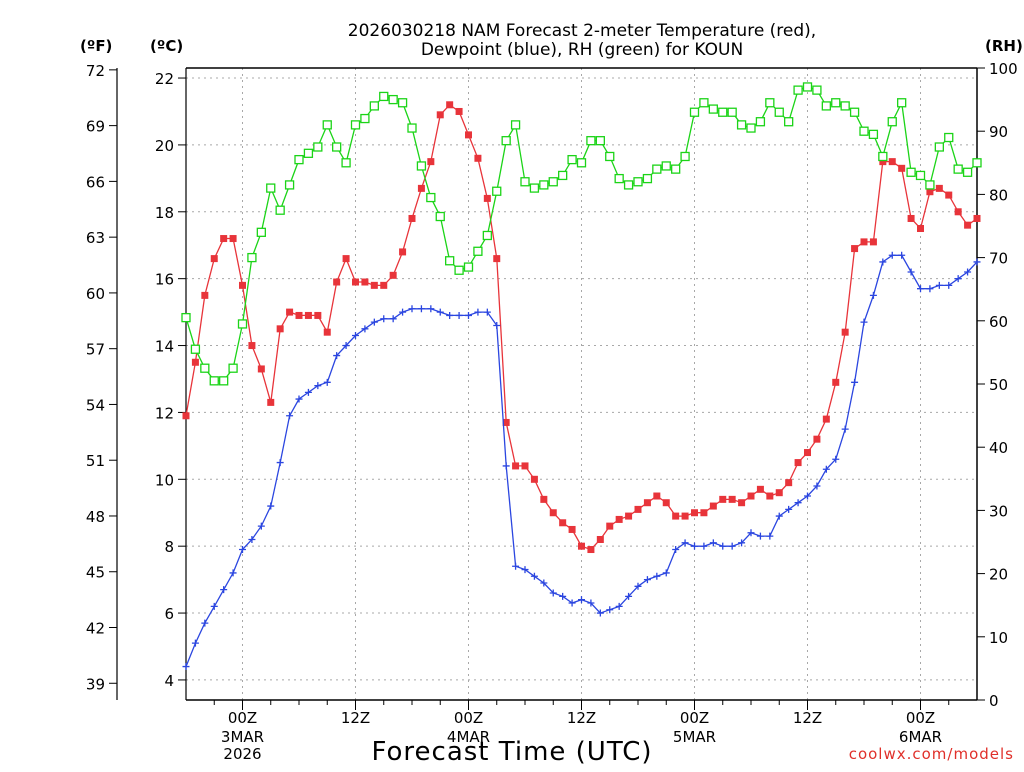 The image size is (1024, 772). What do you see at coordinates (581, 718) in the screenshot?
I see `x-tick-label: 12Z` at bounding box center [581, 718].